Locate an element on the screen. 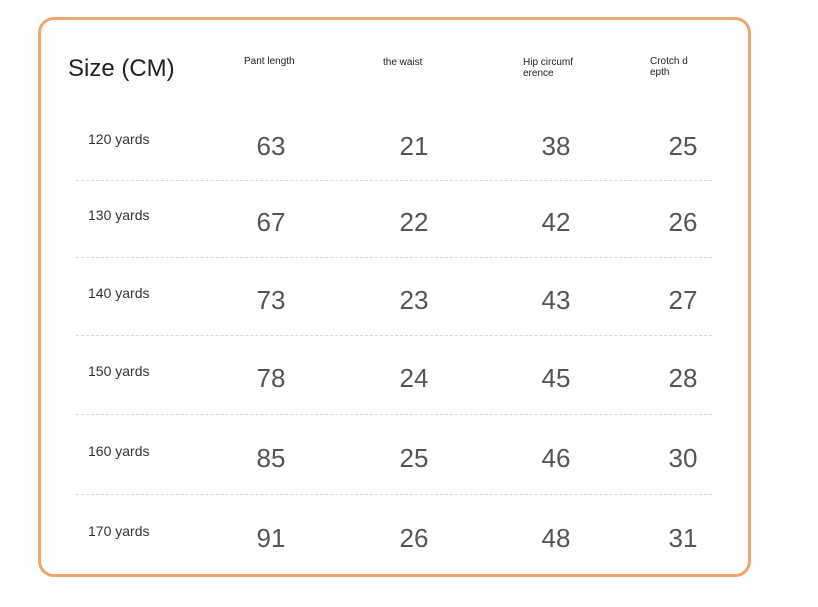 The width and height of the screenshot is (818, 607). table-value: 73 is located at coordinates (271, 300).